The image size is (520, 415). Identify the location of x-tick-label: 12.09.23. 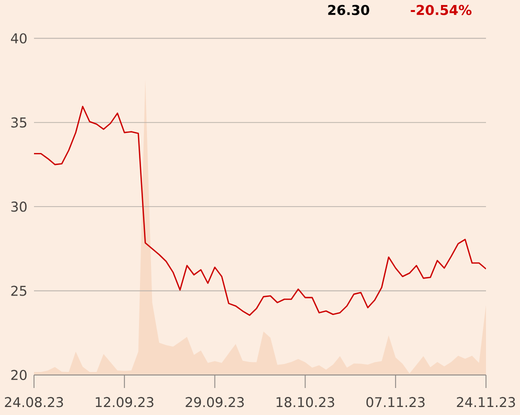
(125, 402).